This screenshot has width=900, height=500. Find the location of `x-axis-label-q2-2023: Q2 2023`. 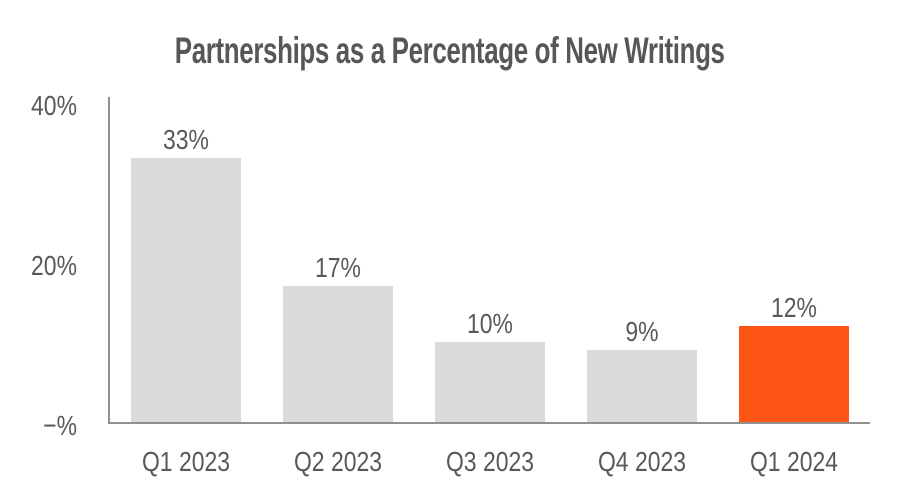

x-axis-label-q2-2023: Q2 2023 is located at coordinates (338, 461).